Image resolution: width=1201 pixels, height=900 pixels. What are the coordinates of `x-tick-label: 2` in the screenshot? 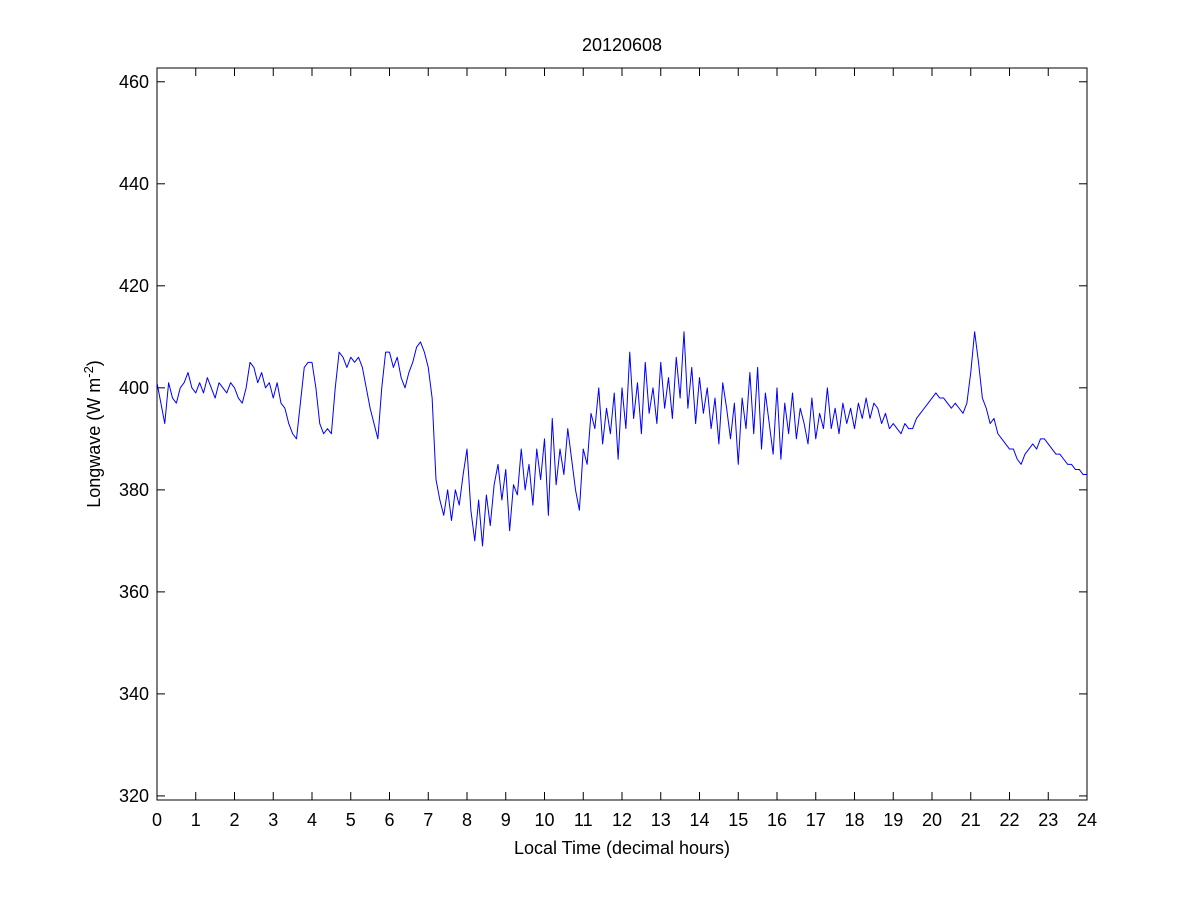 It's located at (234, 820).